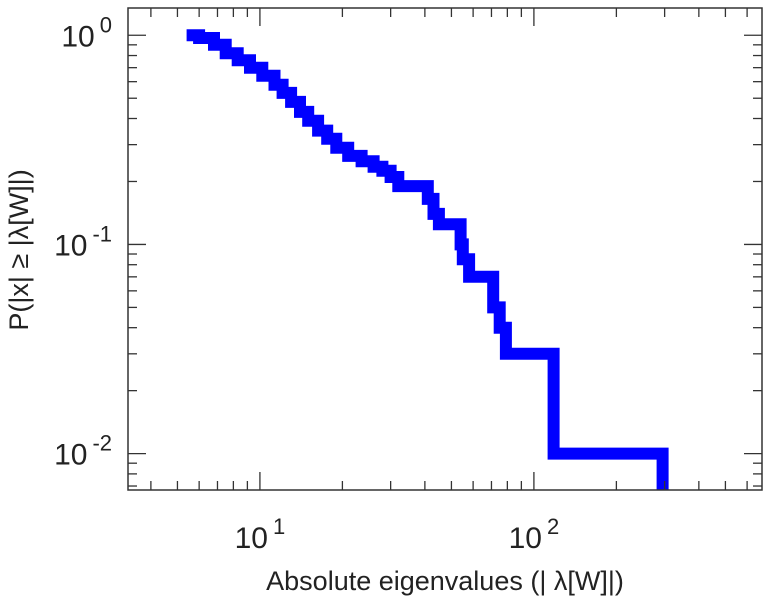  I want to click on y-tick-label: 10 0, so click(86, 32).